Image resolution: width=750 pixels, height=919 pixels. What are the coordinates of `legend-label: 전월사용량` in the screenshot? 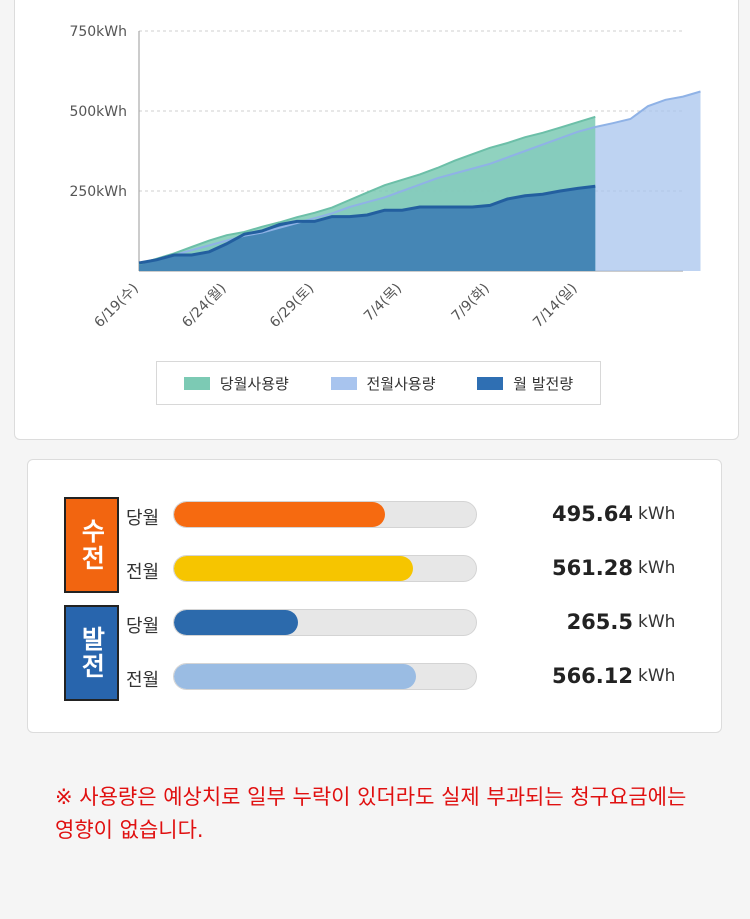 It's located at (401, 383).